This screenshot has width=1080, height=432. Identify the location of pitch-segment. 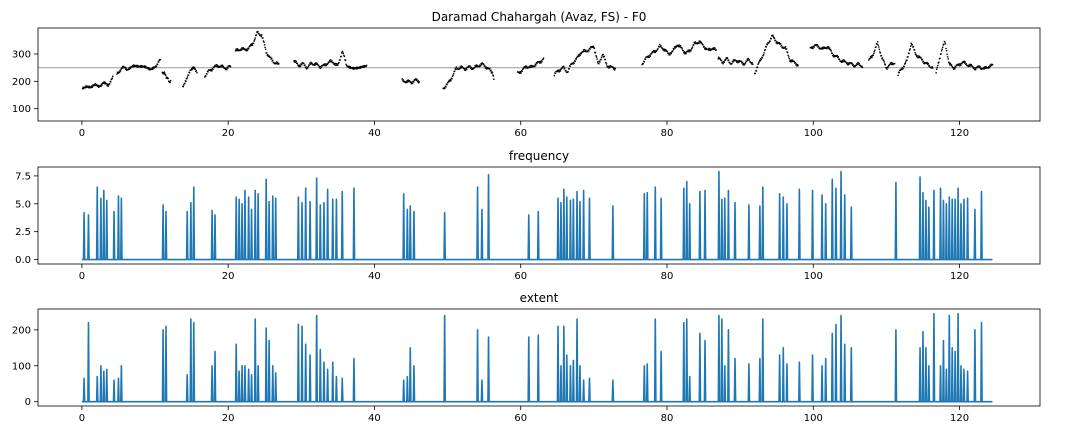
(836, 56).